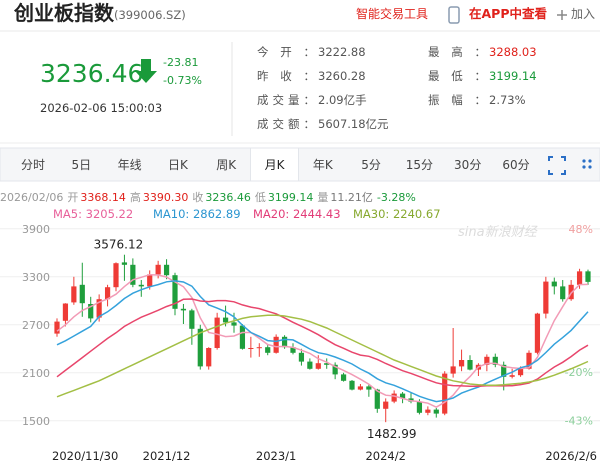 This screenshot has height=465, width=600. I want to click on low-annotation: 1482.99, so click(392, 434).